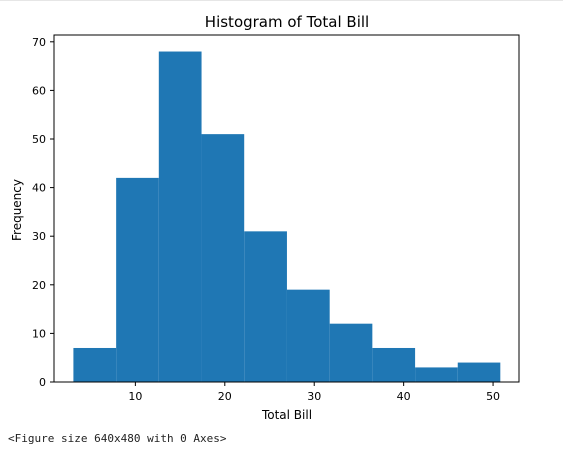  I want to click on x-tick-label: 50, so click(493, 396).